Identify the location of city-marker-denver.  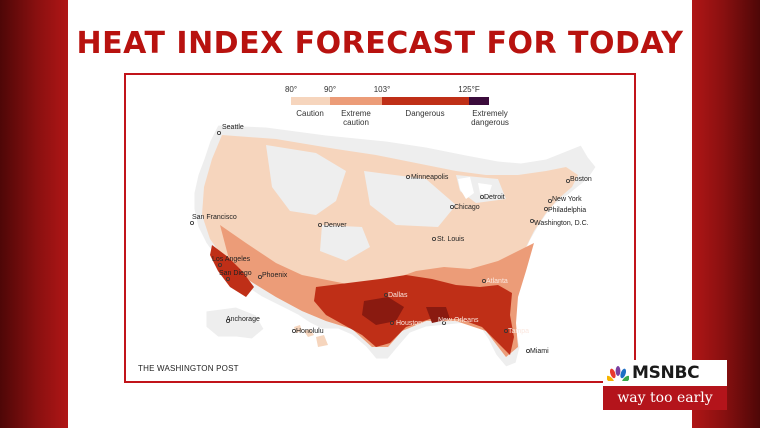
(319, 224).